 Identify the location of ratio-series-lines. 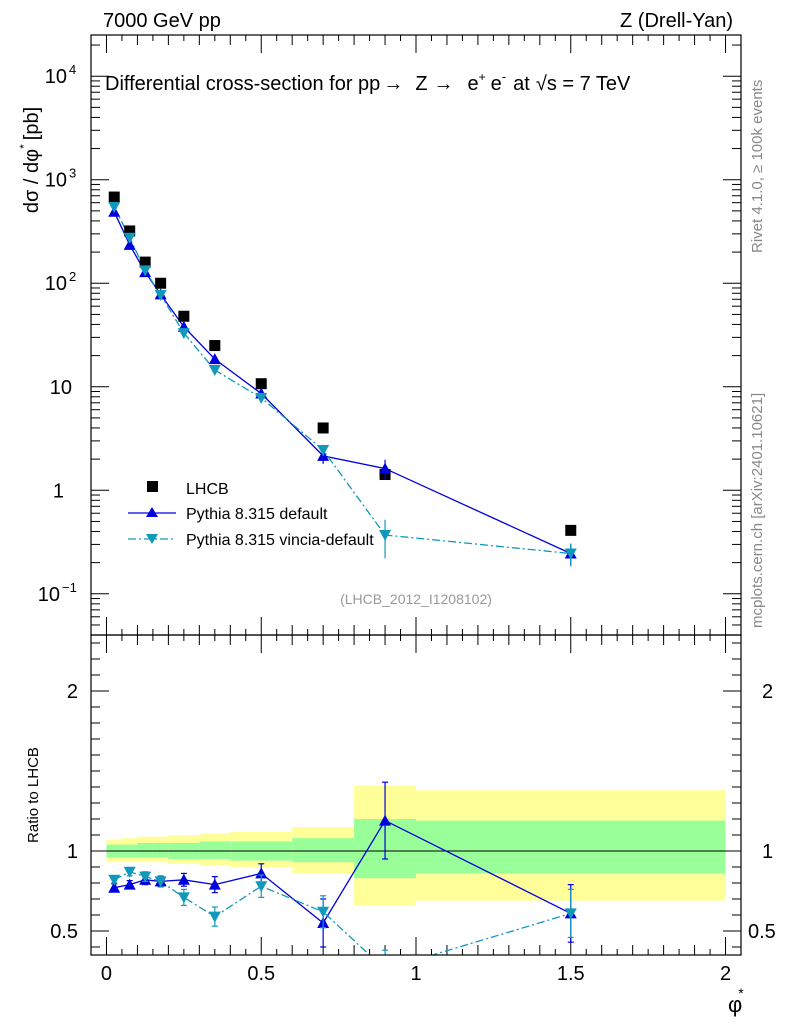
(342, 887).